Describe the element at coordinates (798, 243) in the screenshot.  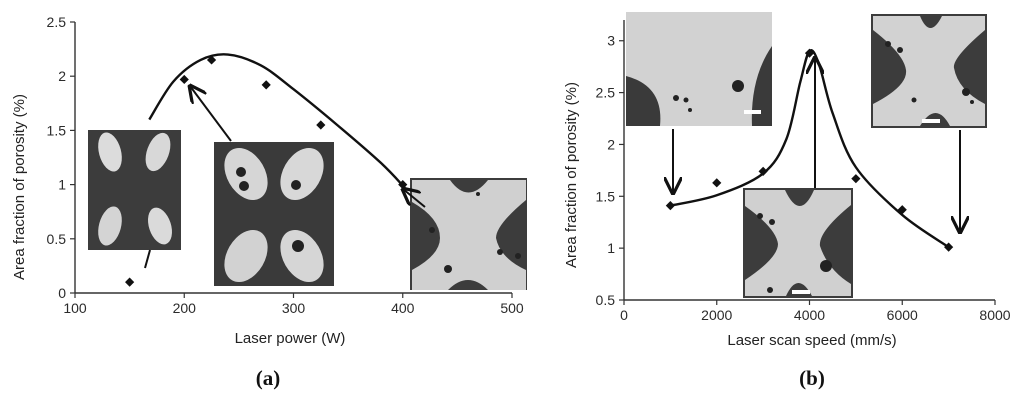
I see `panel-b-inset-2-micrograph` at that location.